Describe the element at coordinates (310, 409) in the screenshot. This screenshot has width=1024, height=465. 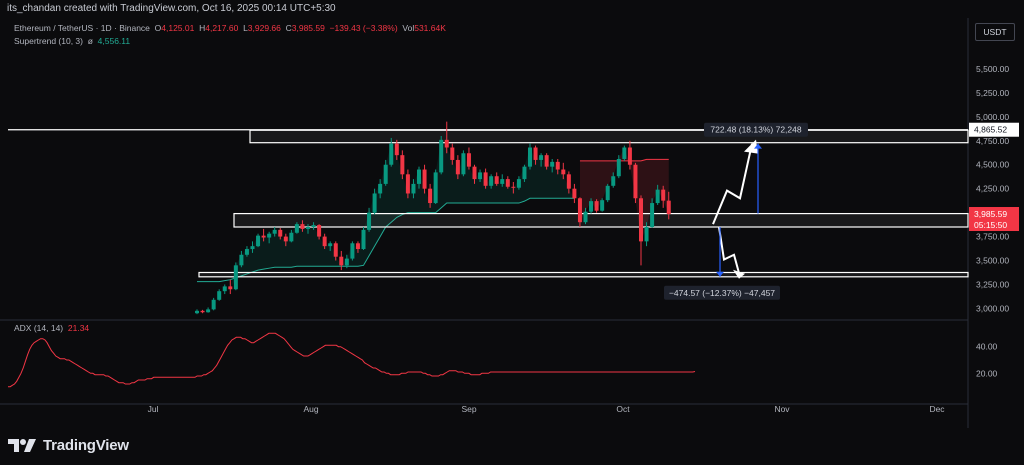
I see `x-tick-label-1: Aug` at that location.